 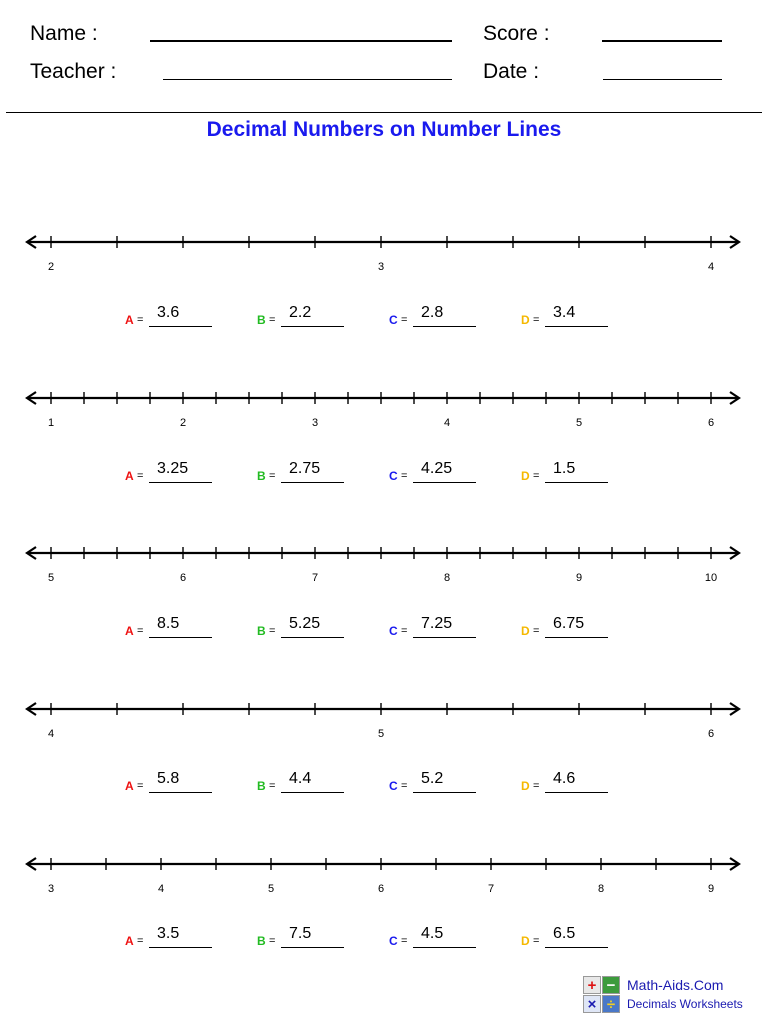 I want to click on answer-value: 6.75, so click(x=569, y=623).